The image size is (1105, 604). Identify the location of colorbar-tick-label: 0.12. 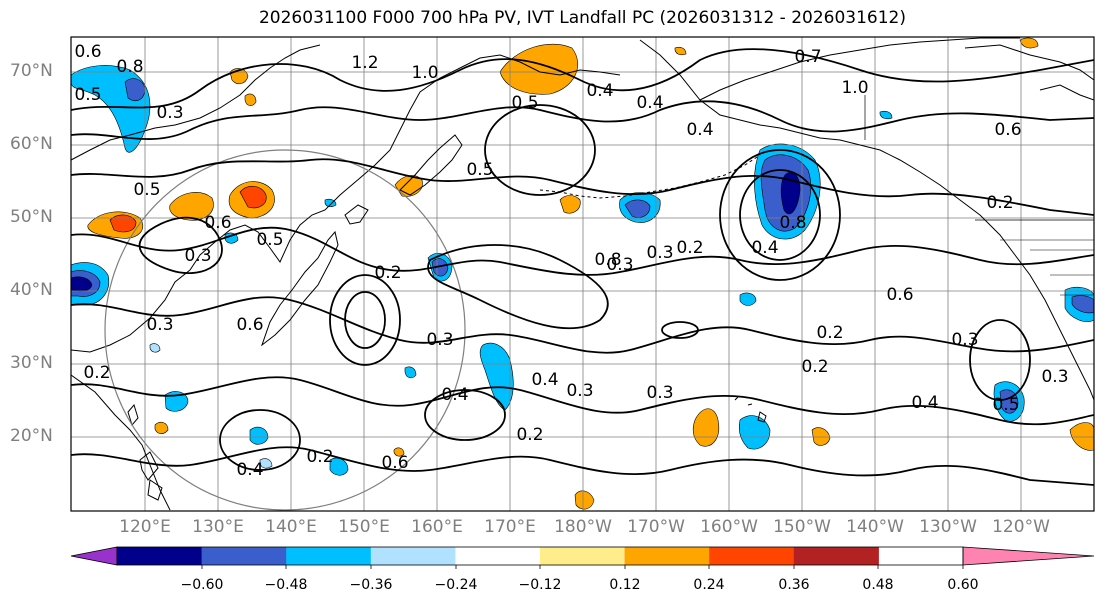
(625, 585).